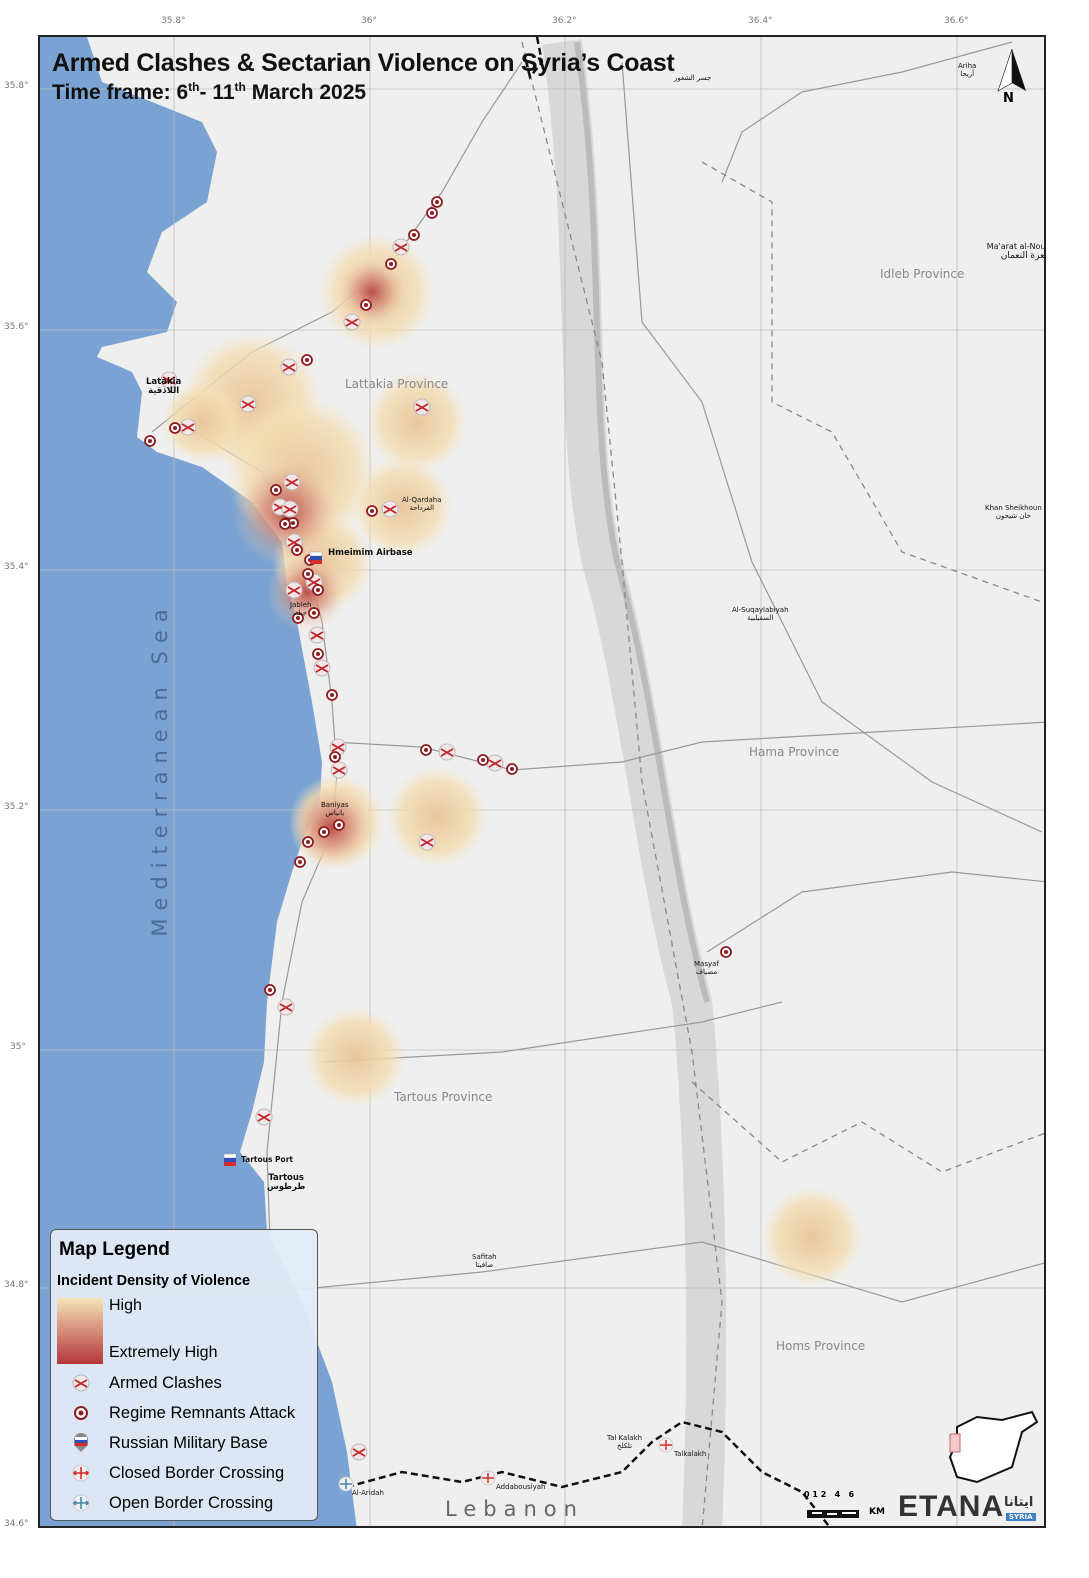 This screenshot has width=1089, height=1578. What do you see at coordinates (533, 58) in the screenshot?
I see `turkey-border` at bounding box center [533, 58].